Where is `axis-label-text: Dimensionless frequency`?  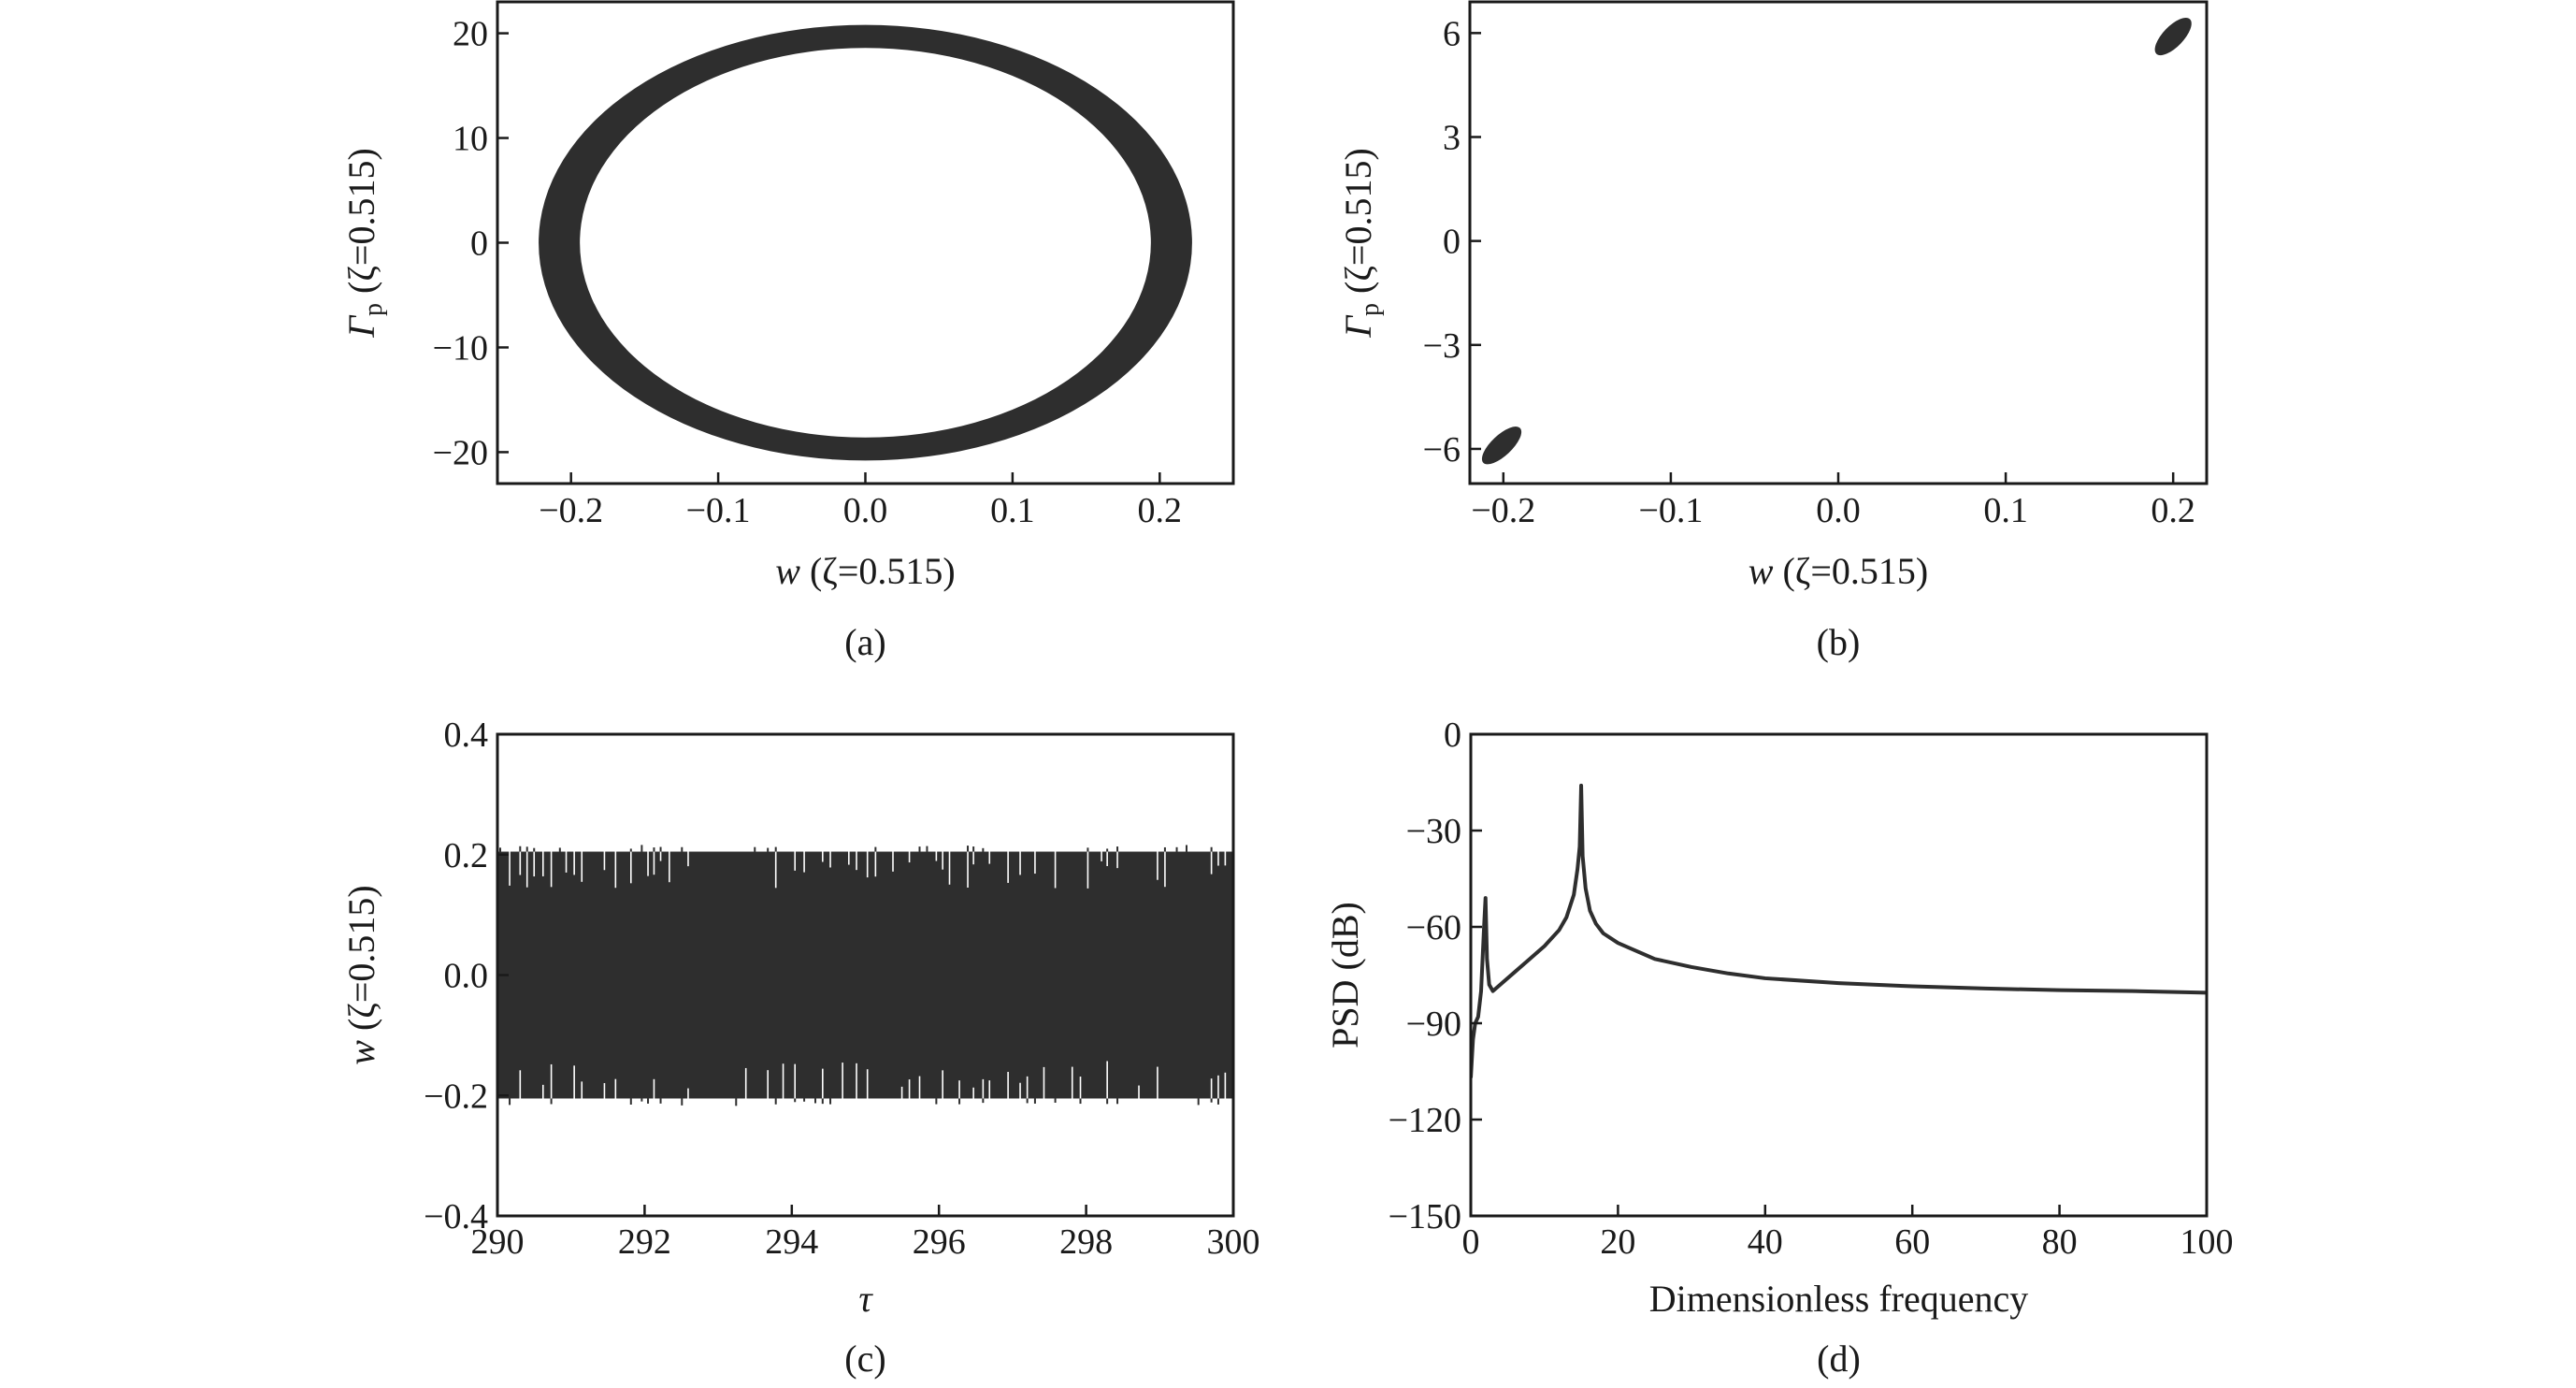 axis-label-text: Dimensionless frequency is located at coordinates (1839, 1299).